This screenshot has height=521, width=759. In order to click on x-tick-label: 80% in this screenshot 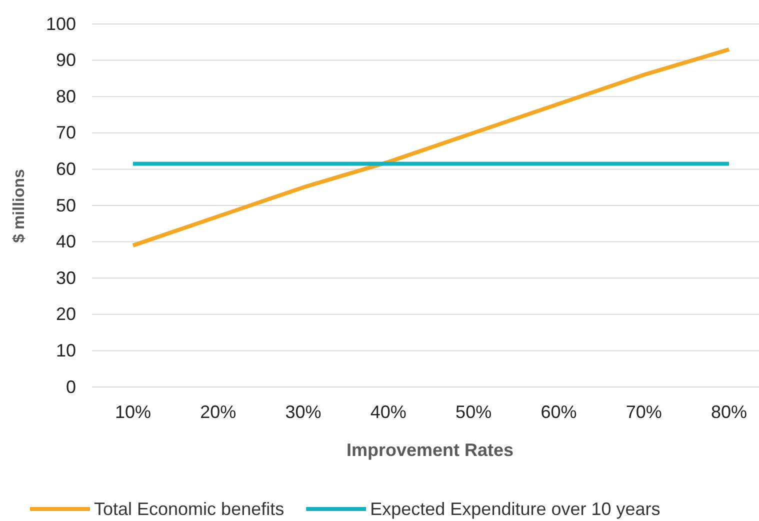, I will do `click(729, 412)`.